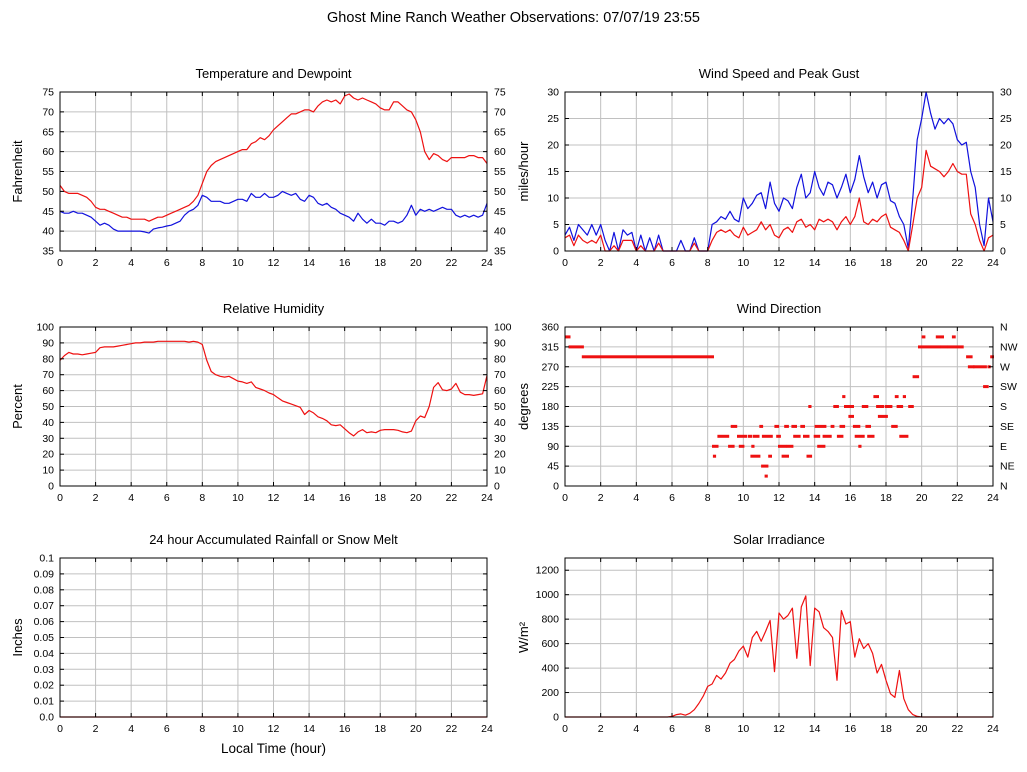 The width and height of the screenshot is (1027, 772). I want to click on x-tick-label: 18, so click(380, 498).